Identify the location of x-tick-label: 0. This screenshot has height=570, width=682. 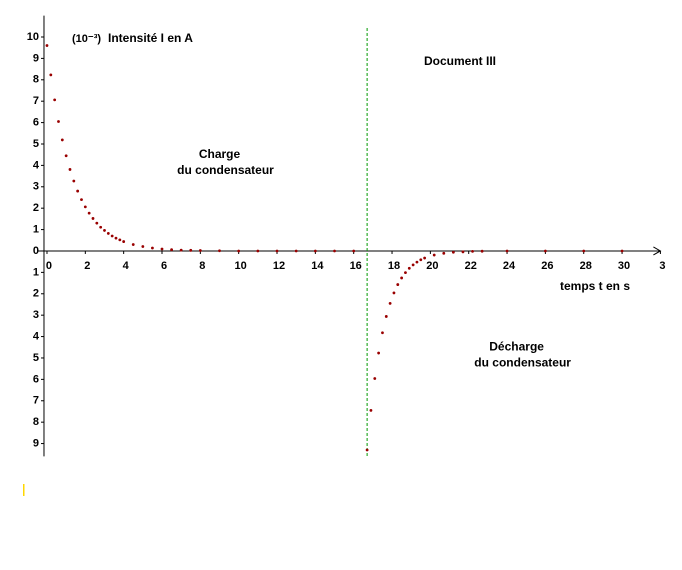
(49, 266).